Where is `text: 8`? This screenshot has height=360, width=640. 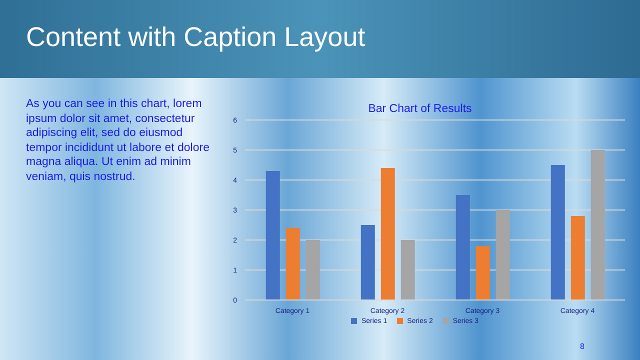 text: 8 is located at coordinates (582, 346).